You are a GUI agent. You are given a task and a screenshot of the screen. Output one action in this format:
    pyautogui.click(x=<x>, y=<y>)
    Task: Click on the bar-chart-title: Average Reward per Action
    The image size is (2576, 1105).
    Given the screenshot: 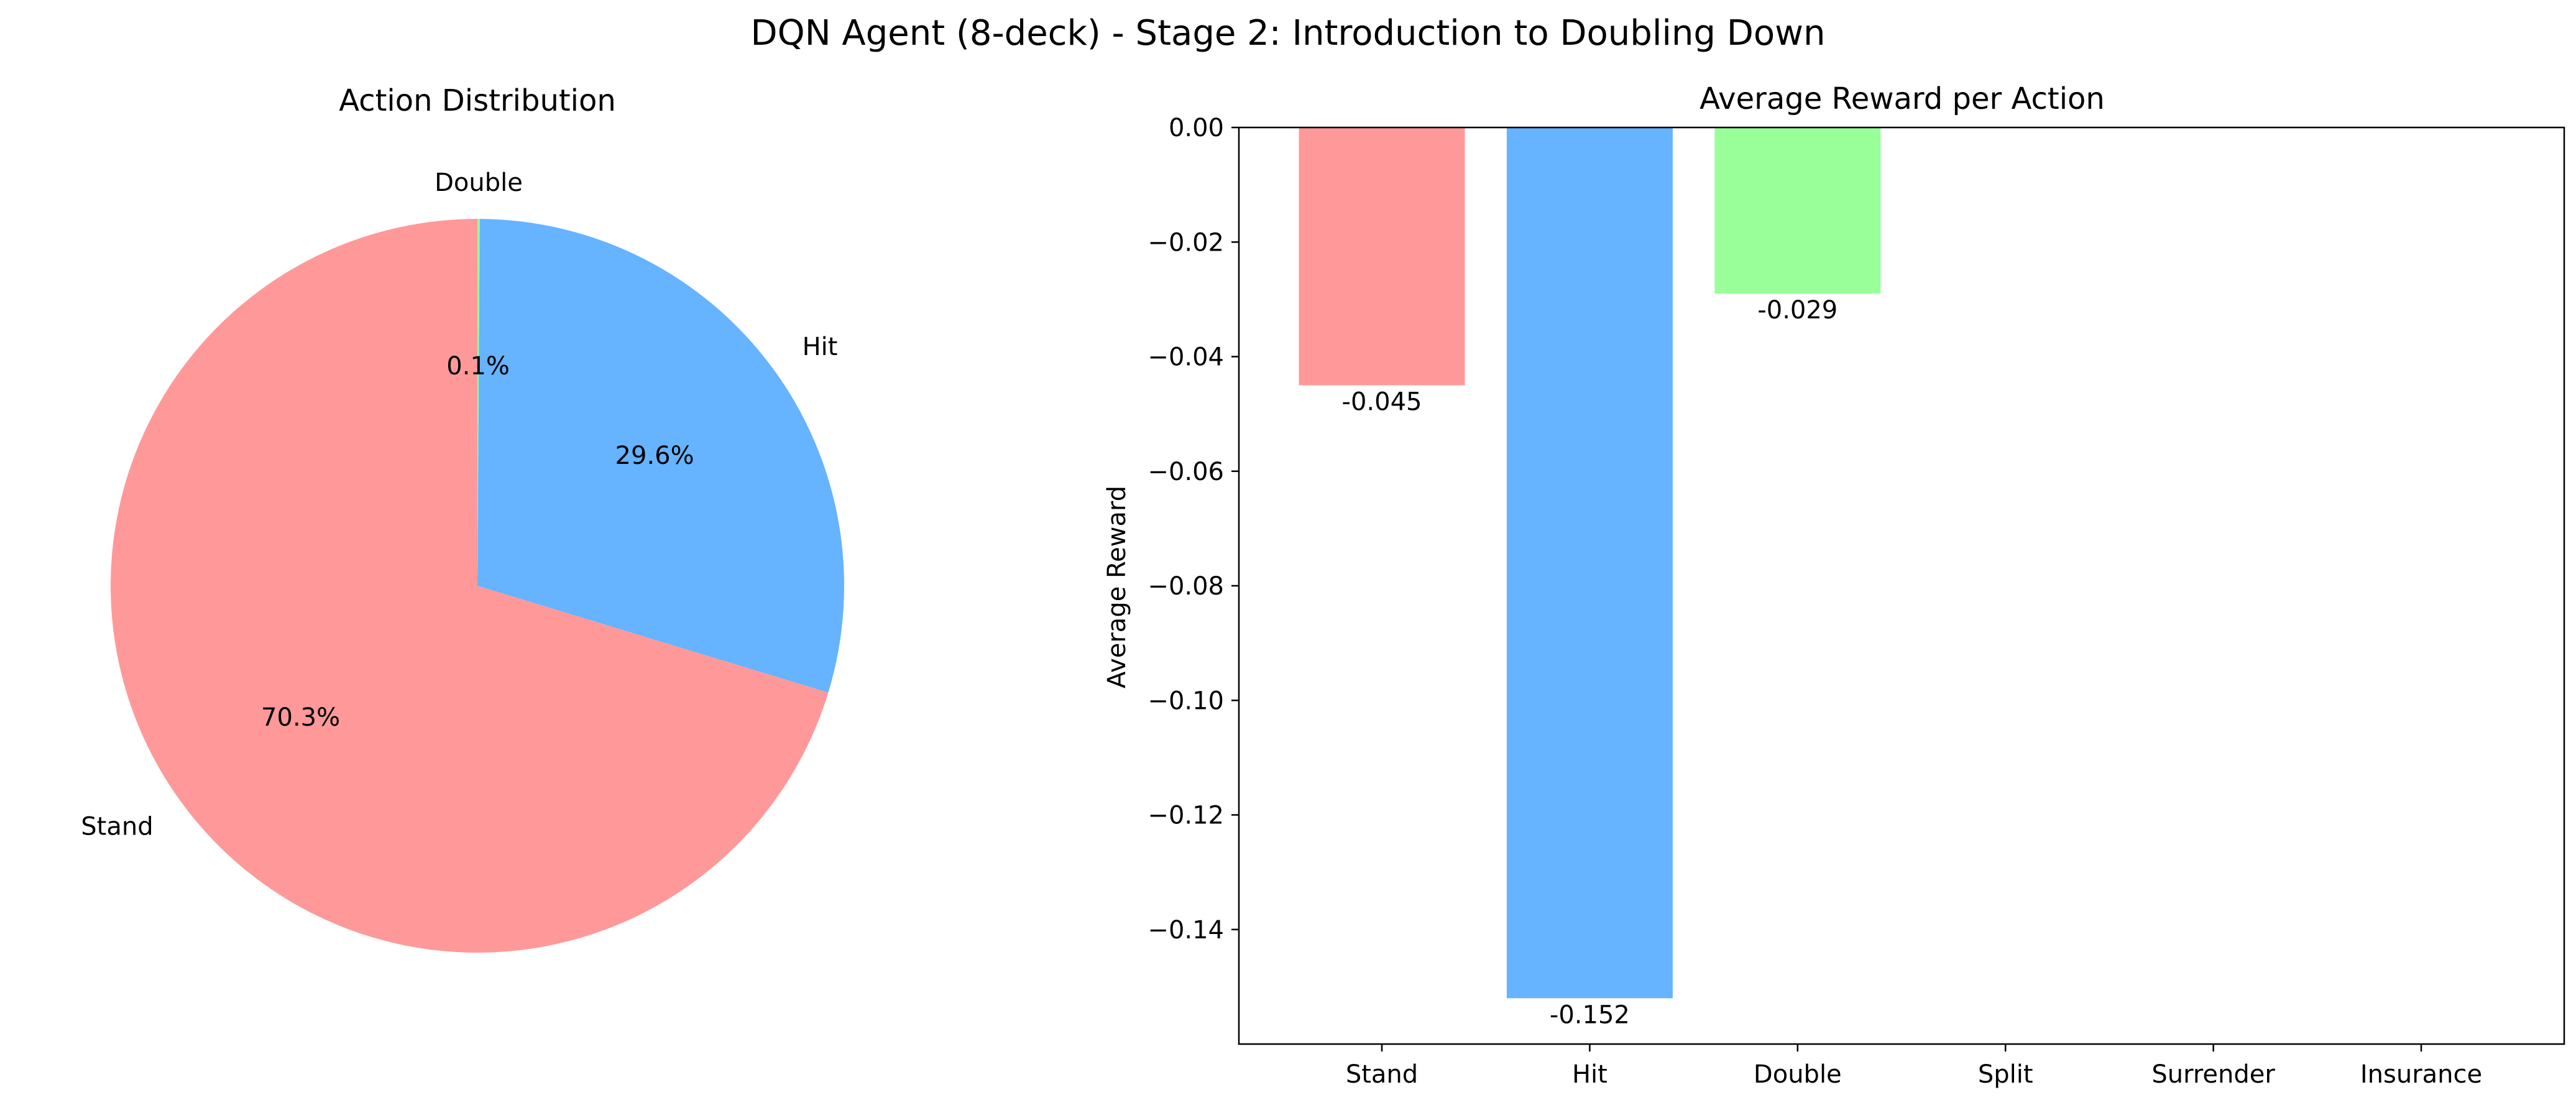 What is the action you would take?
    pyautogui.click(x=1902, y=98)
    